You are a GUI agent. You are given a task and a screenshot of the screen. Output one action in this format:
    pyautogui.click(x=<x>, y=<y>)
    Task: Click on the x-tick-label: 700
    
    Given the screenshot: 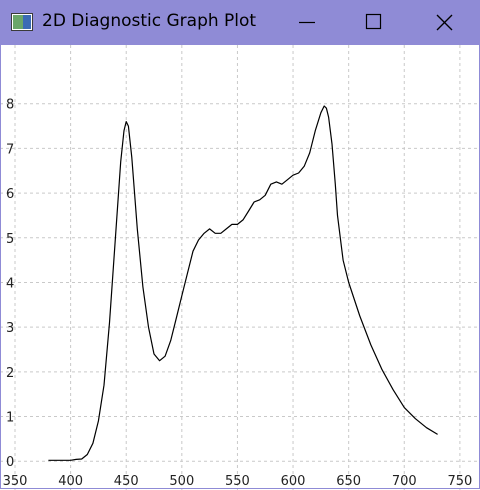 What is the action you would take?
    pyautogui.click(x=404, y=481)
    